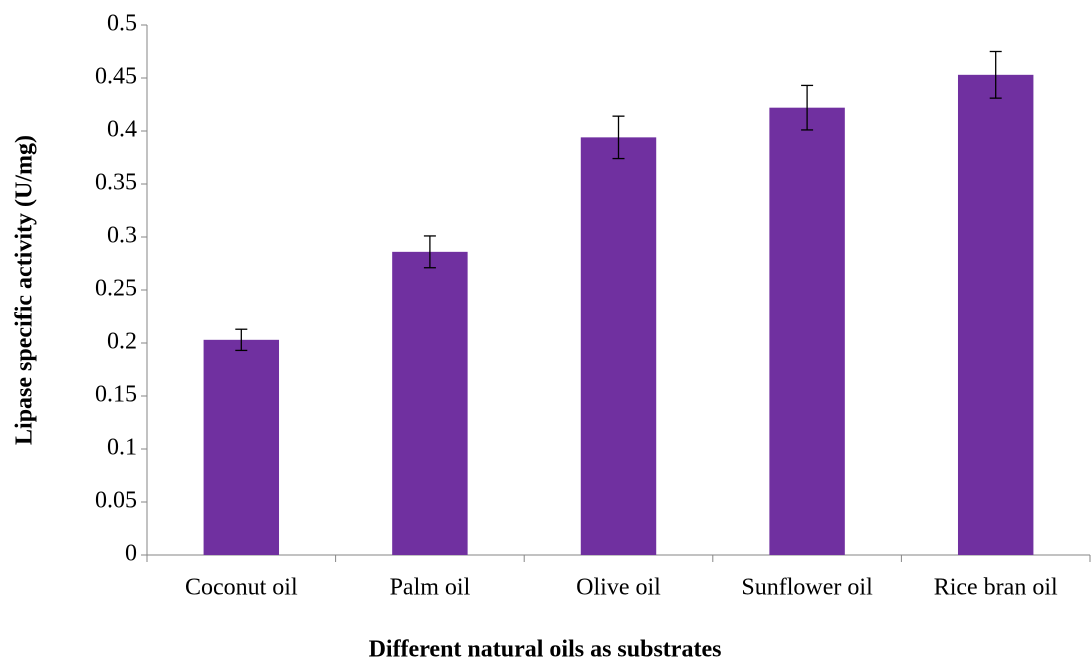  I want to click on y-tick-label: 0.2, so click(122, 342).